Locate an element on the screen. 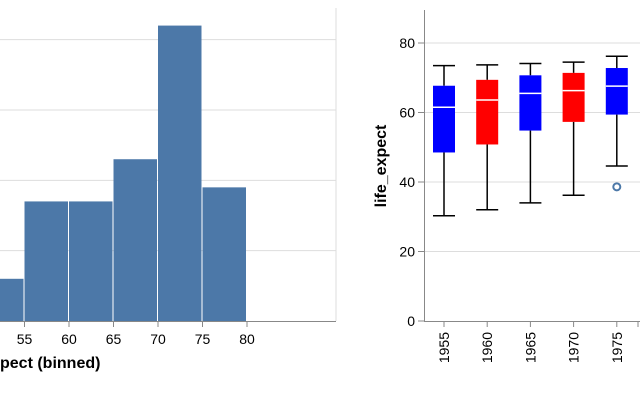 This screenshot has height=400, width=640. hist-x-axis-title: pect (binned) is located at coordinates (50, 363).